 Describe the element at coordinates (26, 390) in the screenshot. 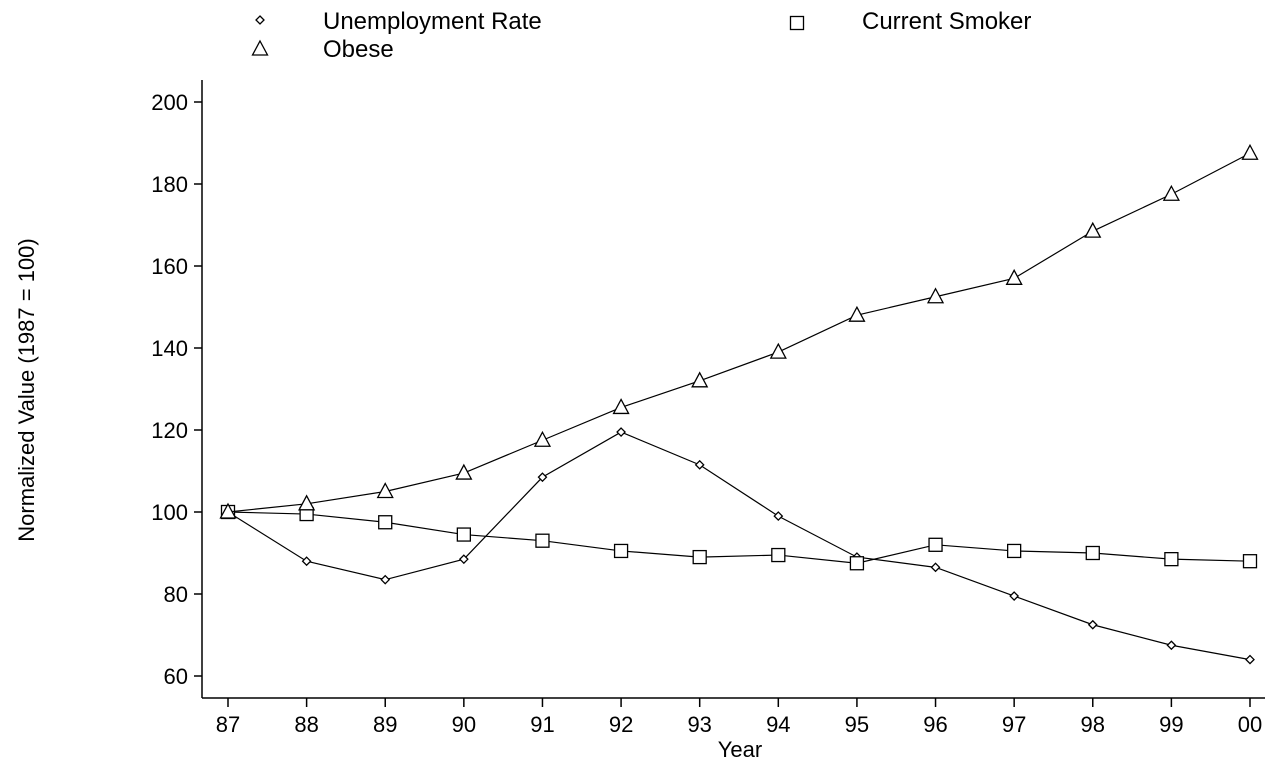

I see `y-axis-title: Normalized Value (1987 = 100)` at that location.